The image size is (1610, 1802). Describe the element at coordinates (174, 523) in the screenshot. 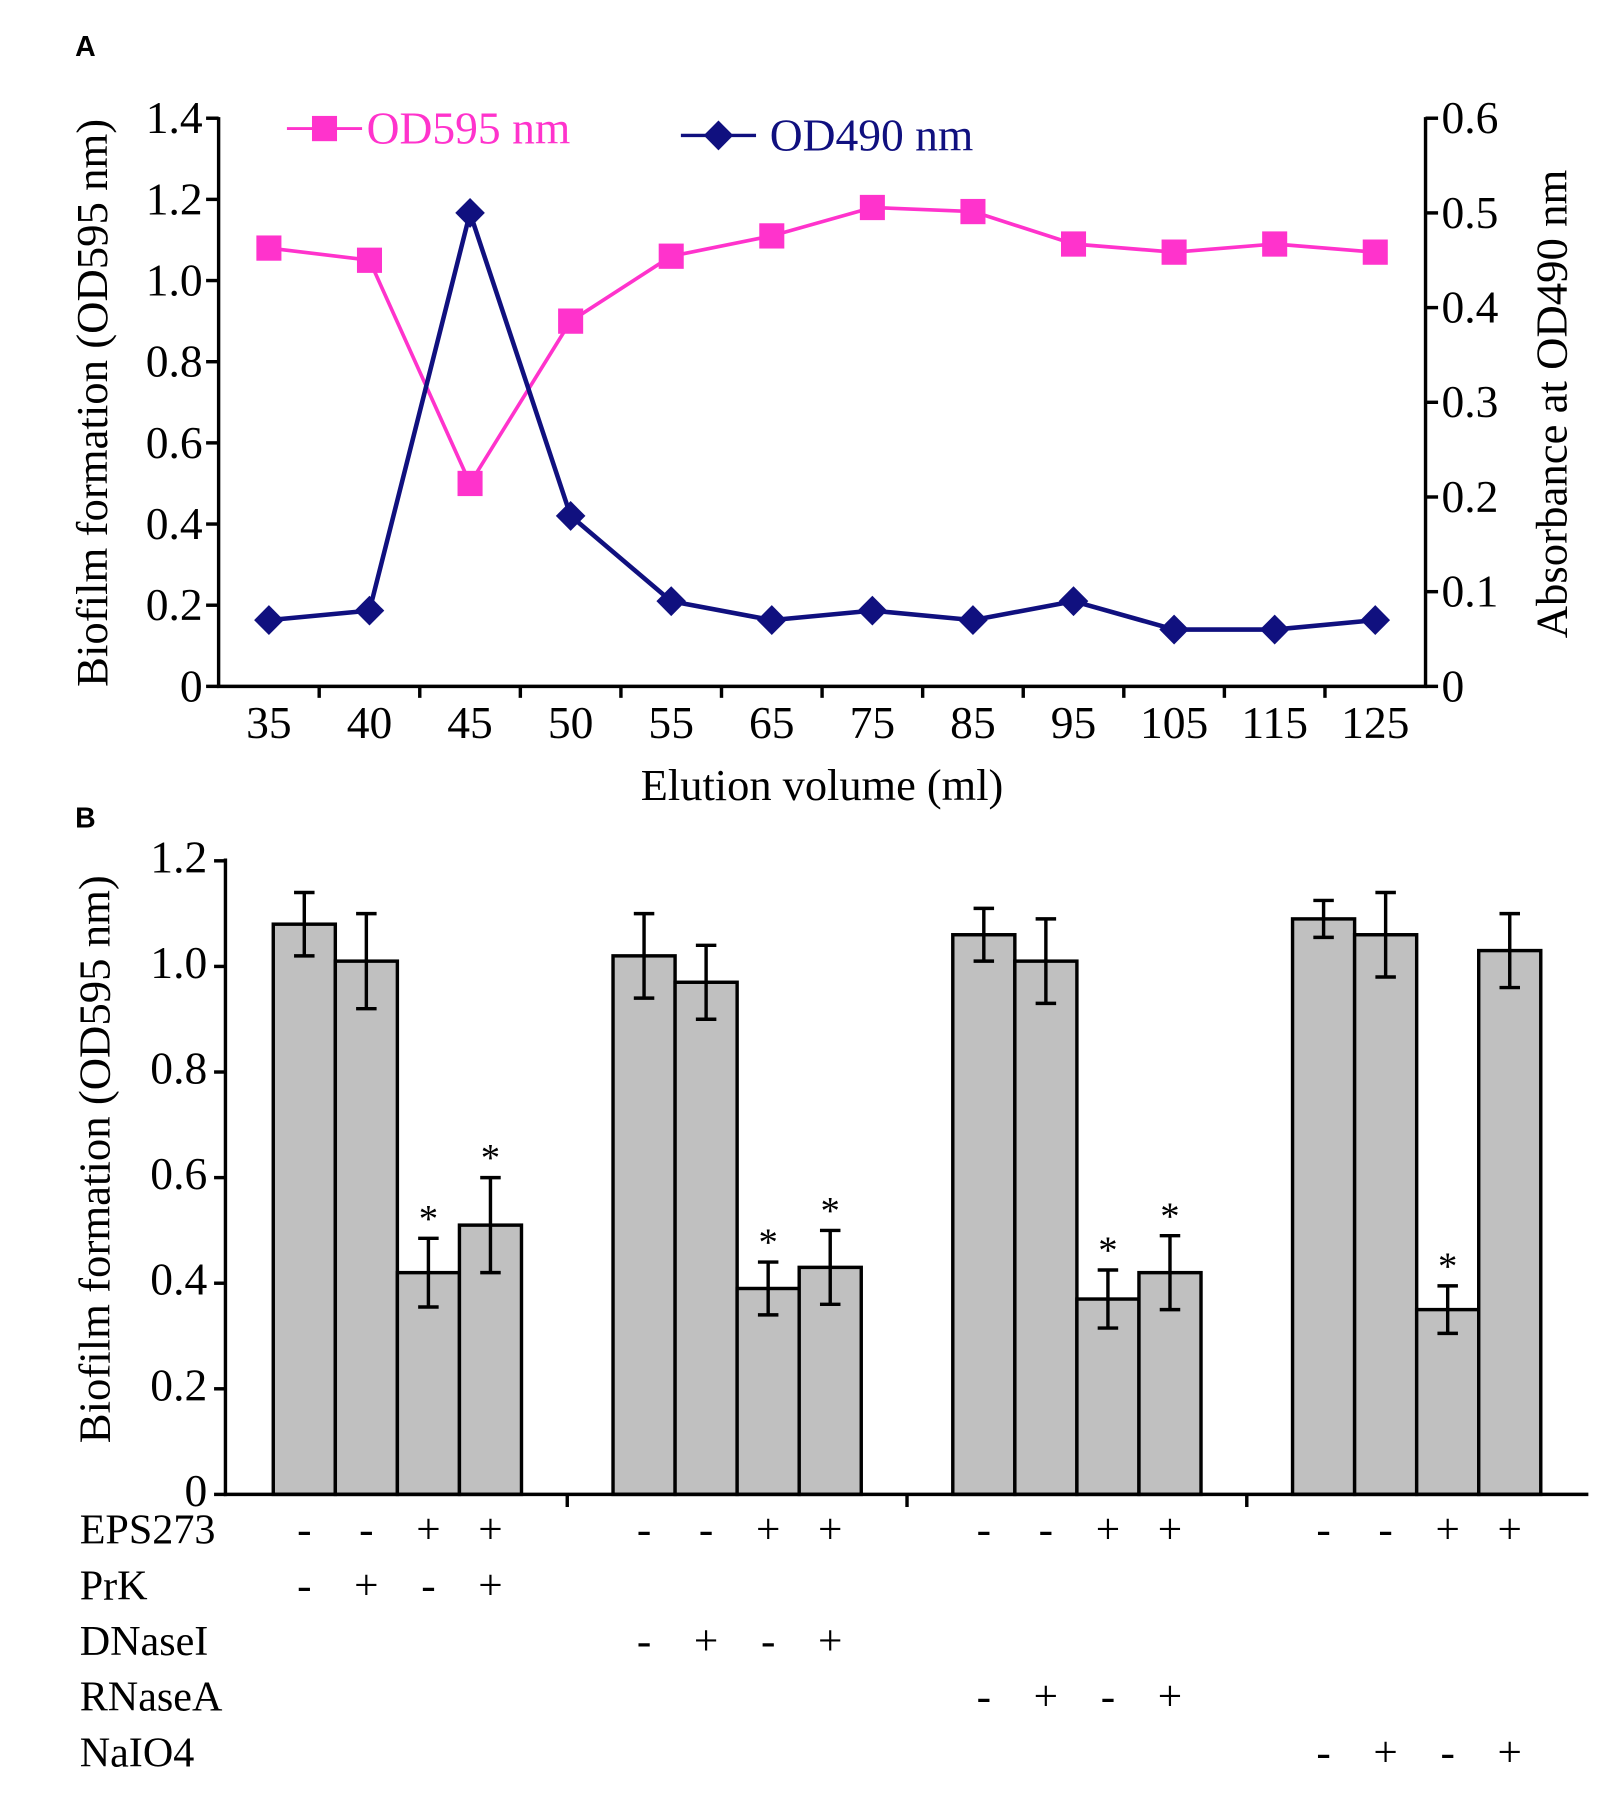

I see `chart-a-left-tick-label: 0.4` at that location.